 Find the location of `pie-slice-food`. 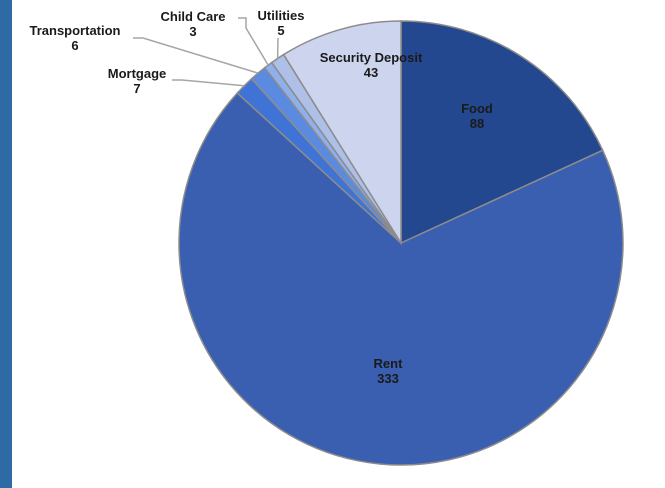

pie-slice-food is located at coordinates (502, 132).